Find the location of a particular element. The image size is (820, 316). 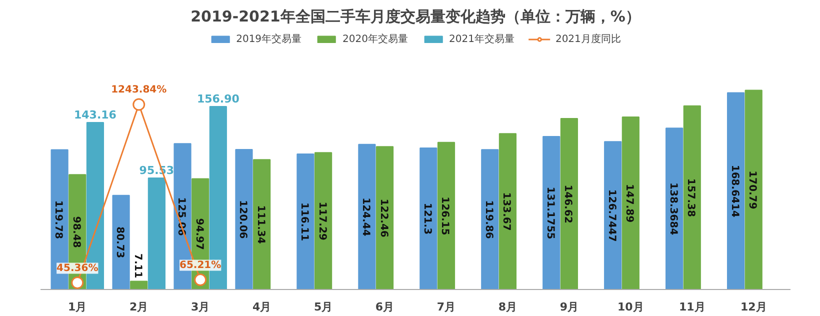

data-label: 143.16 is located at coordinates (95, 115).